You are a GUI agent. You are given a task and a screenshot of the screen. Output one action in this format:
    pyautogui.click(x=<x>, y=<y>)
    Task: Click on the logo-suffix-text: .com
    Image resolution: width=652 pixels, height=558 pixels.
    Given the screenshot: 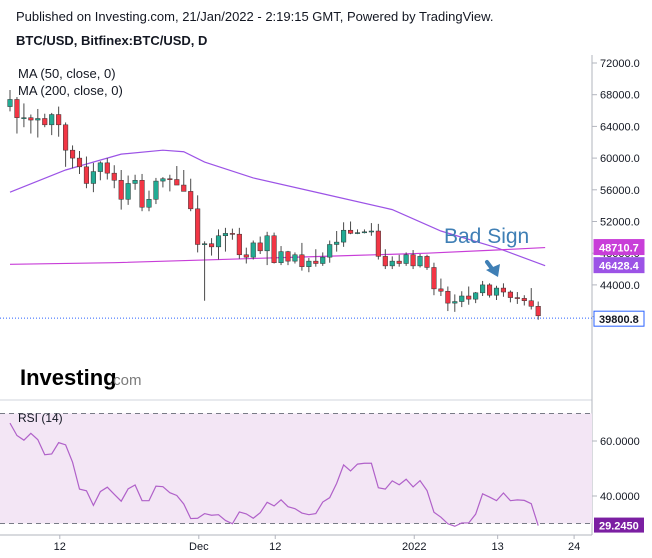 What is the action you would take?
    pyautogui.click(x=125, y=380)
    